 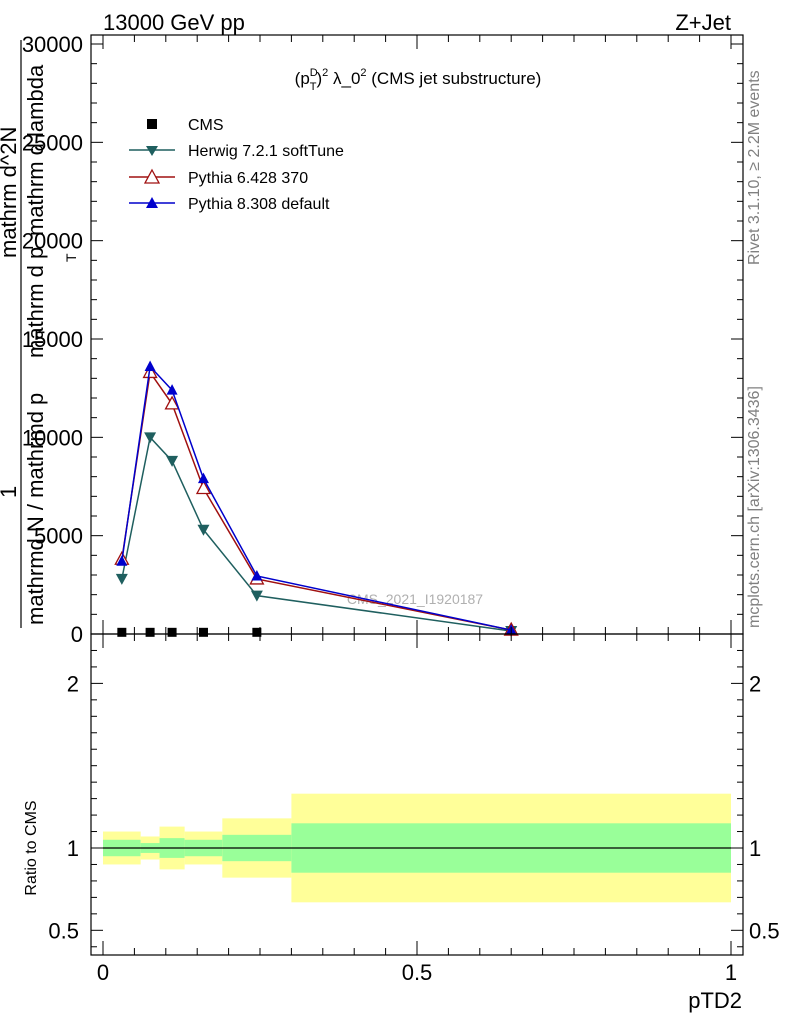 I want to click on ratio-ytick-label-right: 0.5, so click(x=764, y=930).